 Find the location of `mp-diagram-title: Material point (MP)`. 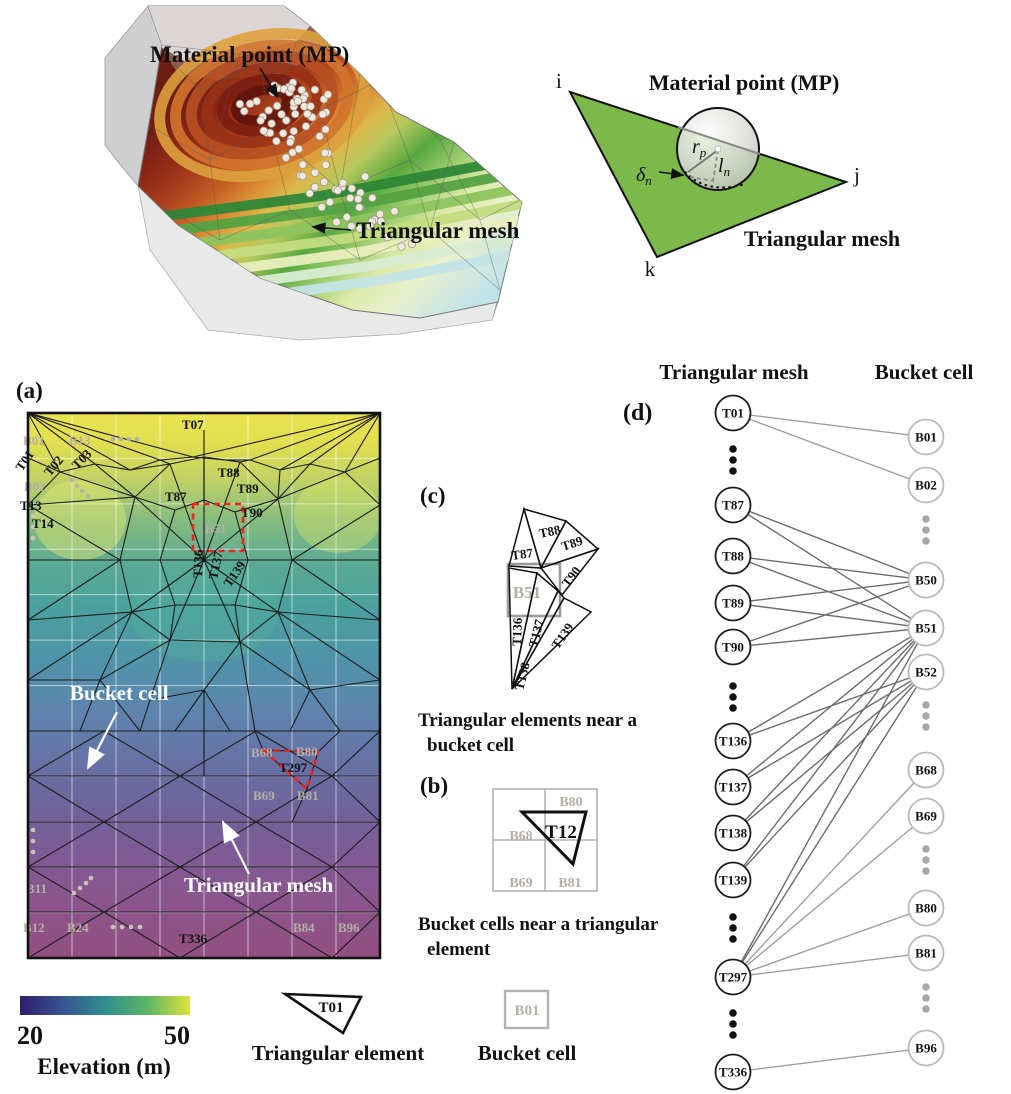

mp-diagram-title: Material point (MP) is located at coordinates (744, 82).